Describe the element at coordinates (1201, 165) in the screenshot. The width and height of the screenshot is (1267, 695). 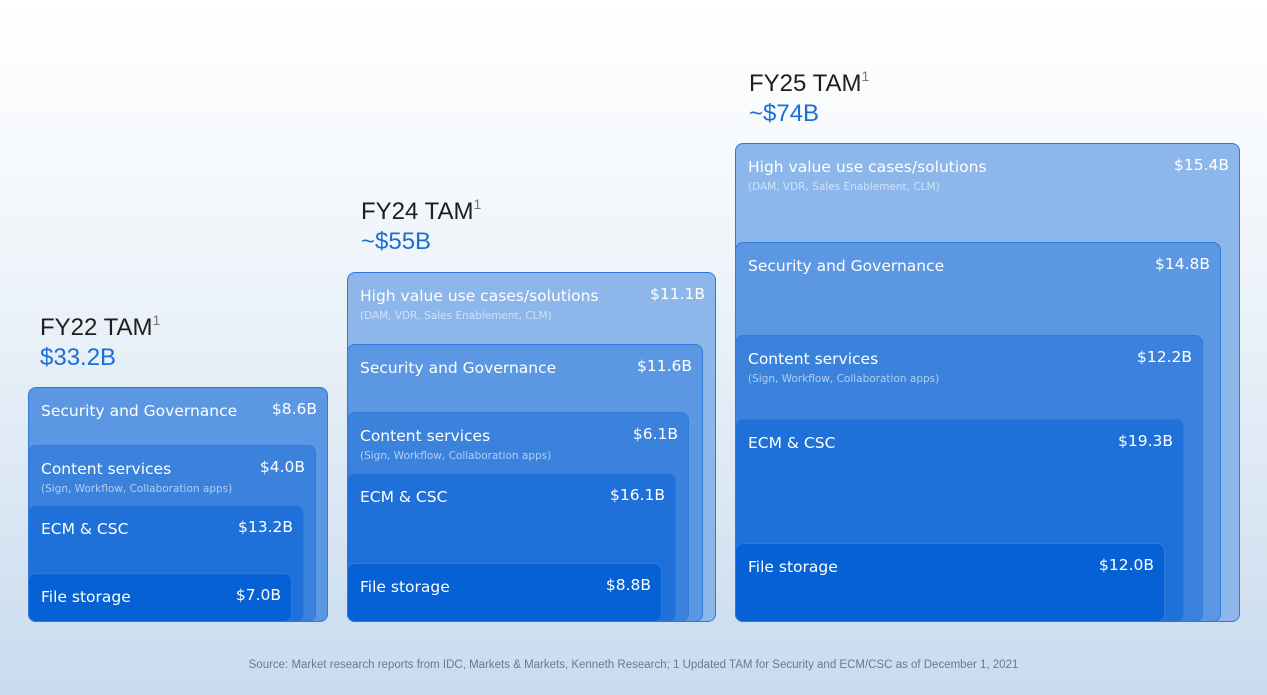
I see `segment-value: $15.4B` at that location.